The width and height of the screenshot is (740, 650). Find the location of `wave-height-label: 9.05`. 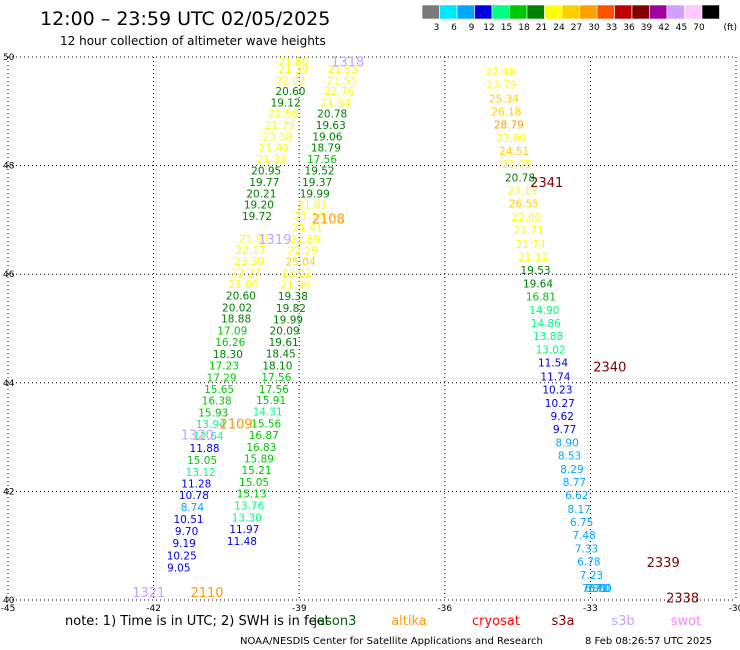

wave-height-label: 9.05 is located at coordinates (178, 568).